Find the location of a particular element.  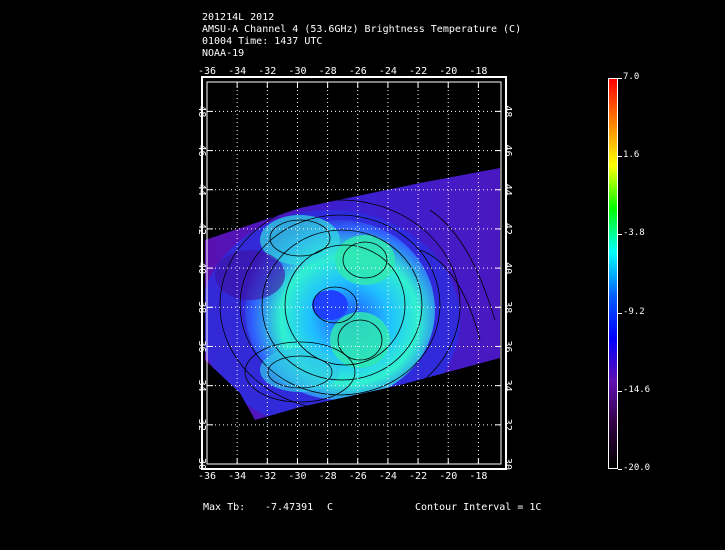

colorbar-label: 1.6 is located at coordinates (631, 155).